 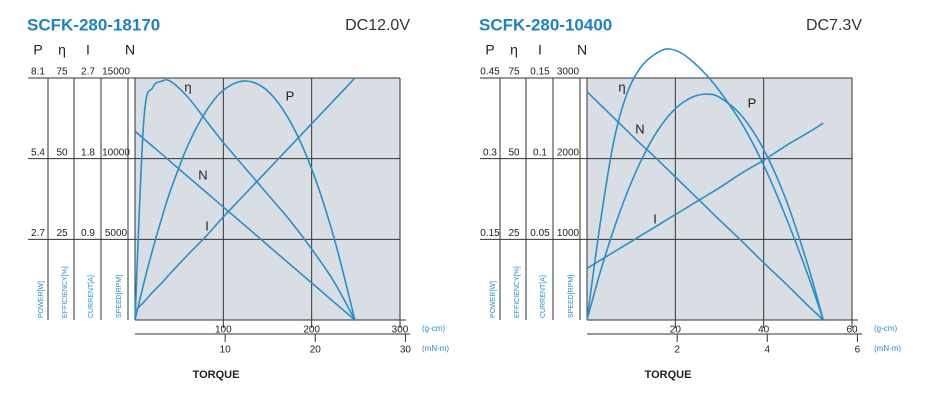 What do you see at coordinates (316, 350) in the screenshot?
I see `x2-tick-label: 20` at bounding box center [316, 350].